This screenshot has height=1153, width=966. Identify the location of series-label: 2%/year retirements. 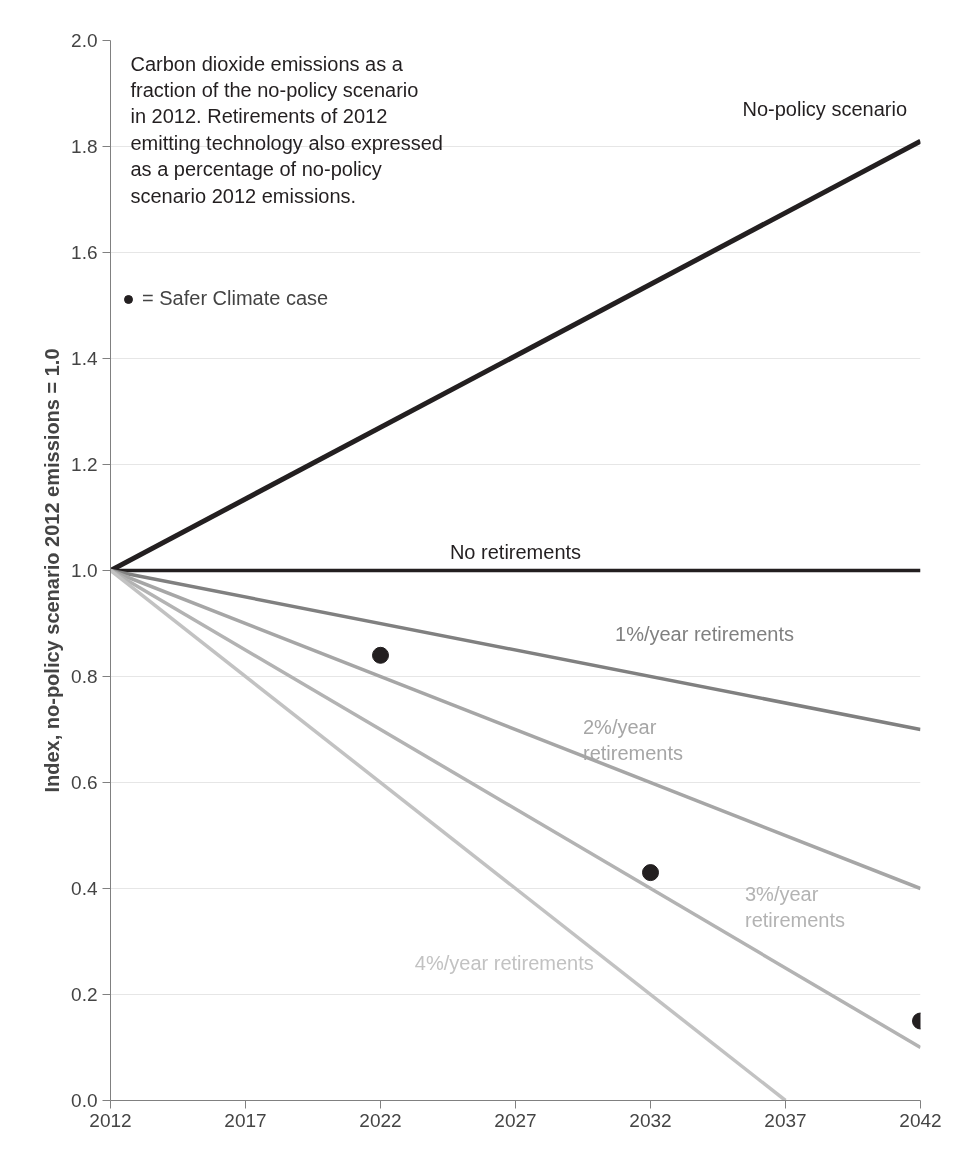
(633, 739).